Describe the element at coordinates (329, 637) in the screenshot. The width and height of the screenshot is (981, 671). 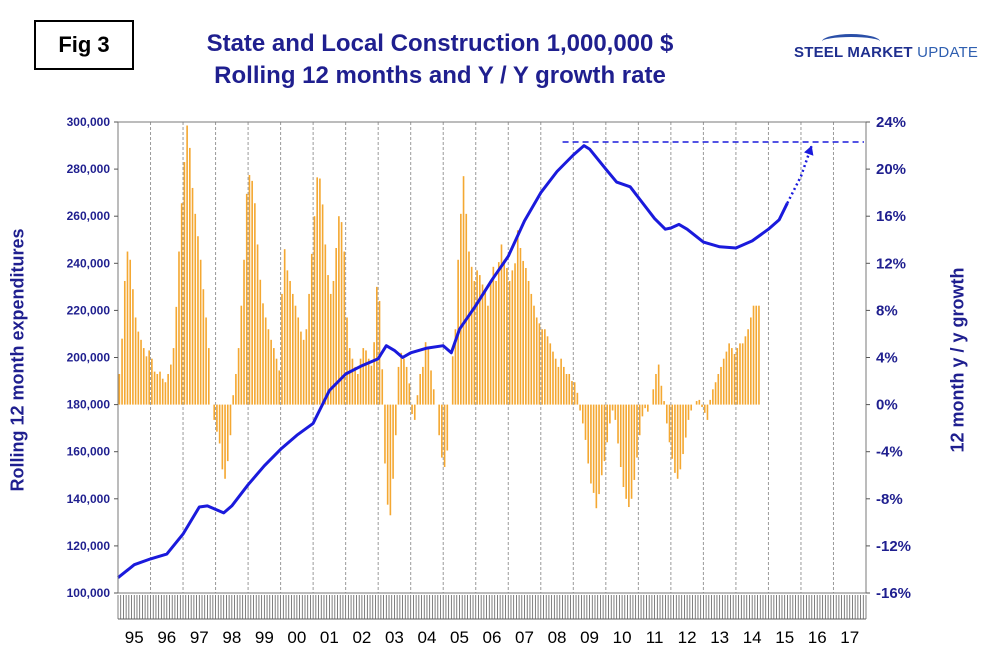
I see `x-tick-label: 01` at that location.